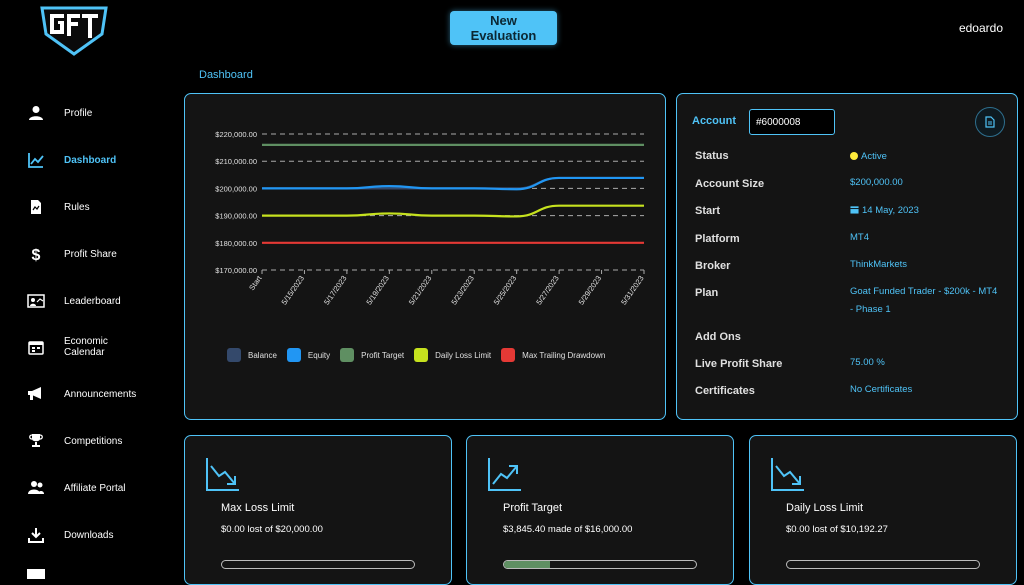 Image resolution: width=1024 pixels, height=585 pixels. What do you see at coordinates (236, 161) in the screenshot?
I see `y-tick-label: $210,000.00` at bounding box center [236, 161].